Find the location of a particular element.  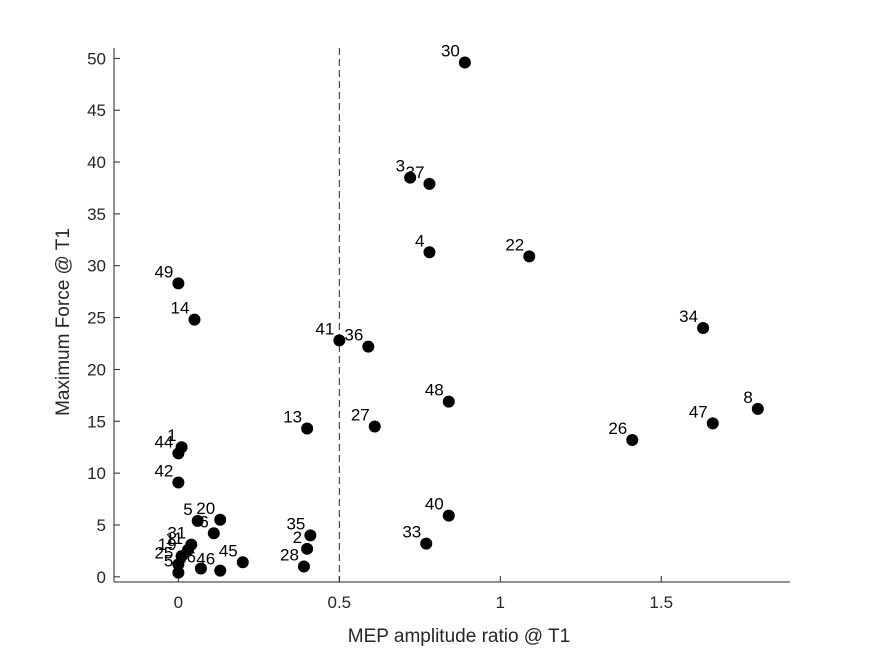

y-tick-label: 25 is located at coordinates (96, 318).